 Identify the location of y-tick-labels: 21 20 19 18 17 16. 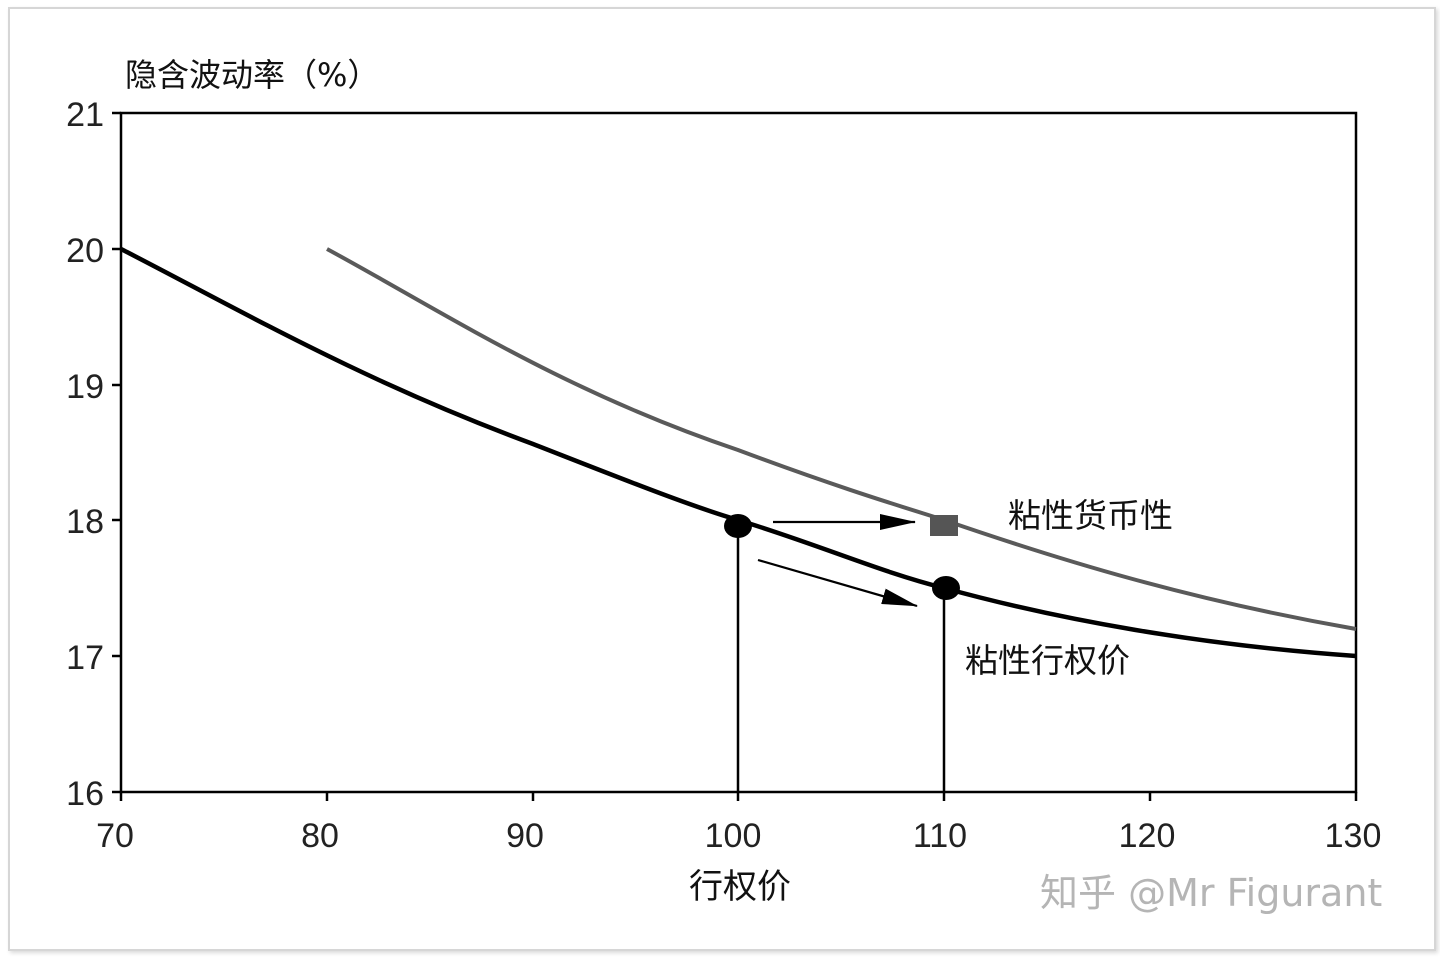
(85, 454).